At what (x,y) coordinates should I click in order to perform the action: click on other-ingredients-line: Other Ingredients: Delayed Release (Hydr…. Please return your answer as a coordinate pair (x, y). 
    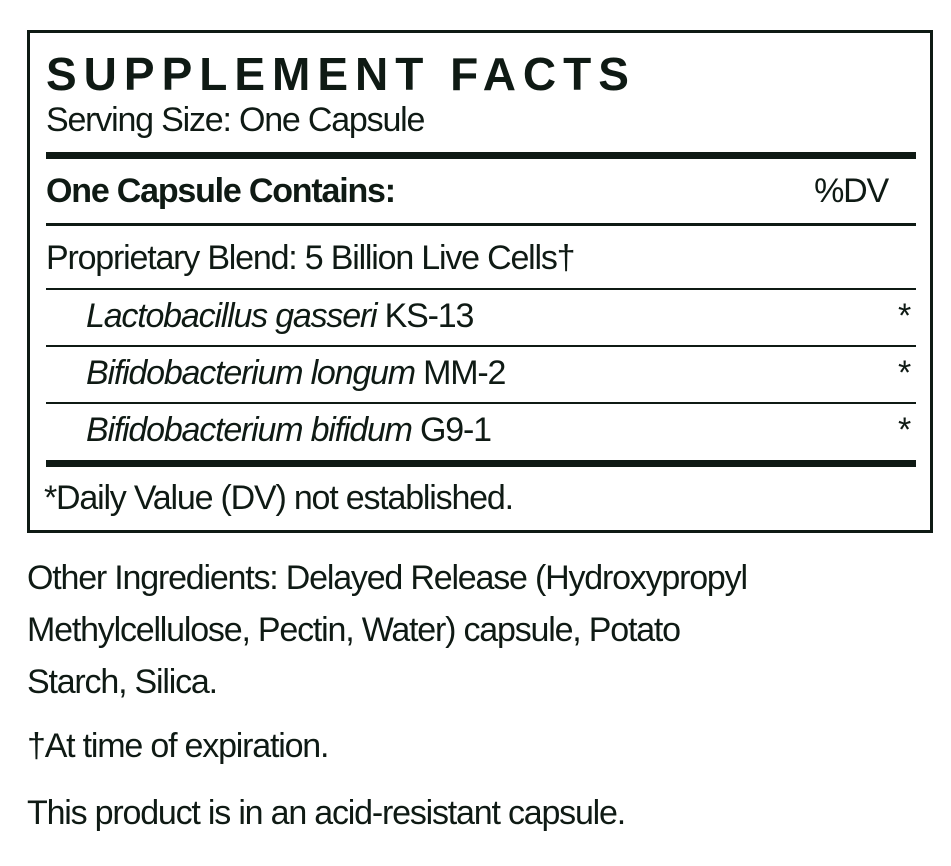
    Looking at the image, I should click on (387, 578).